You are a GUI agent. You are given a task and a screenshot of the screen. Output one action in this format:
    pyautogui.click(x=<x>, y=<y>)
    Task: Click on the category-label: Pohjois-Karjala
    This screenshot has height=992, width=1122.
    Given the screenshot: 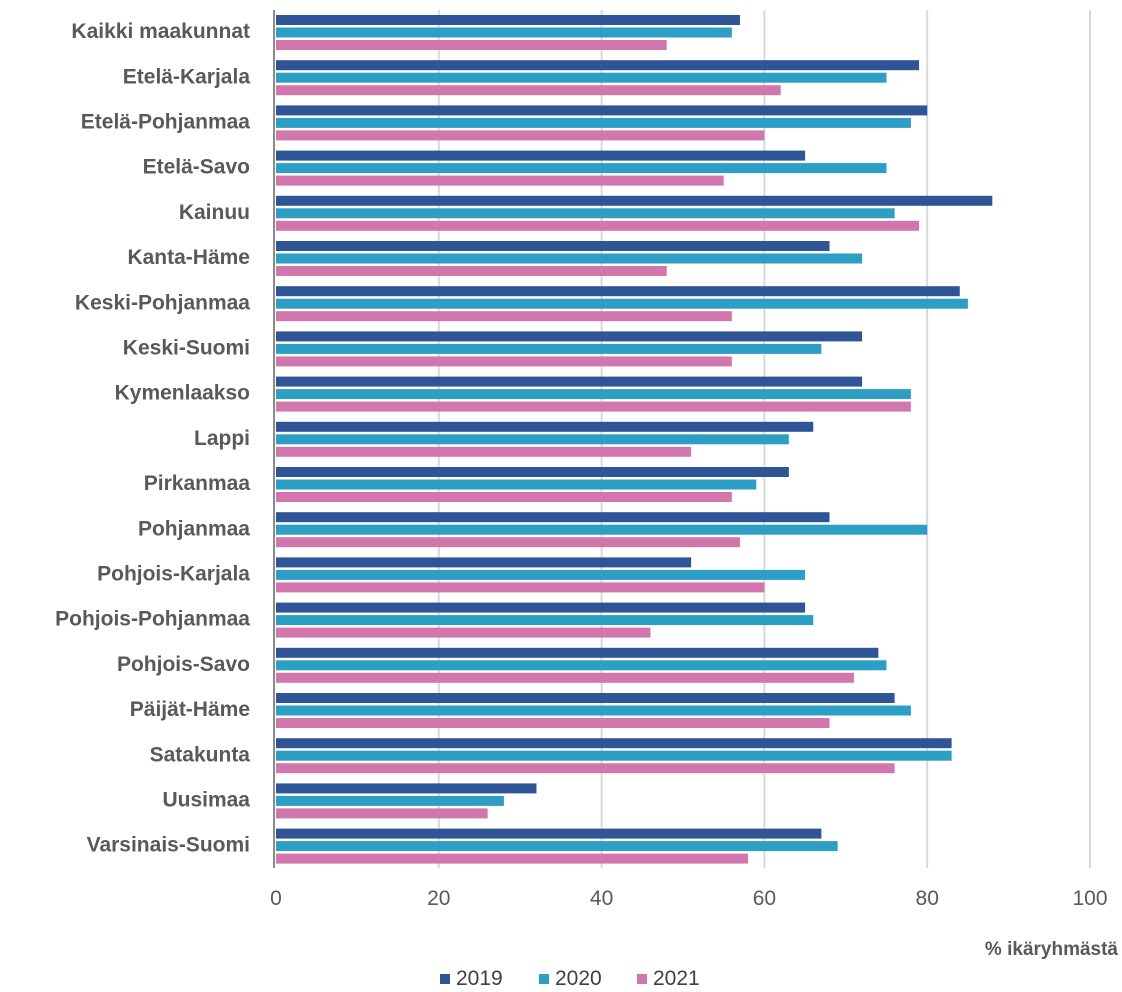 What is the action you would take?
    pyautogui.click(x=173, y=574)
    